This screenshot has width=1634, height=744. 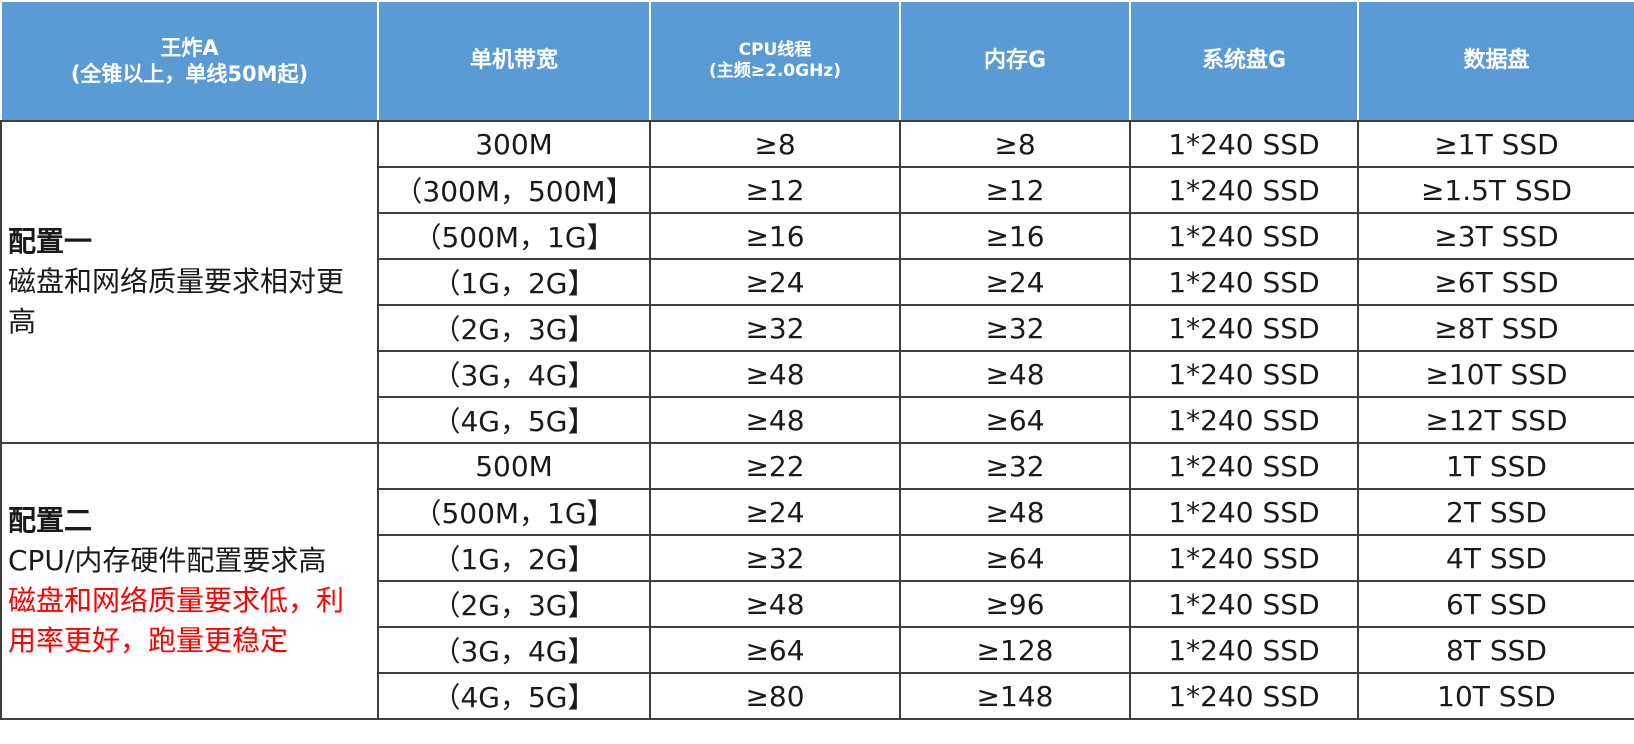 I want to click on cell-data-disk: ≥1.5T SSD, so click(x=1495, y=190).